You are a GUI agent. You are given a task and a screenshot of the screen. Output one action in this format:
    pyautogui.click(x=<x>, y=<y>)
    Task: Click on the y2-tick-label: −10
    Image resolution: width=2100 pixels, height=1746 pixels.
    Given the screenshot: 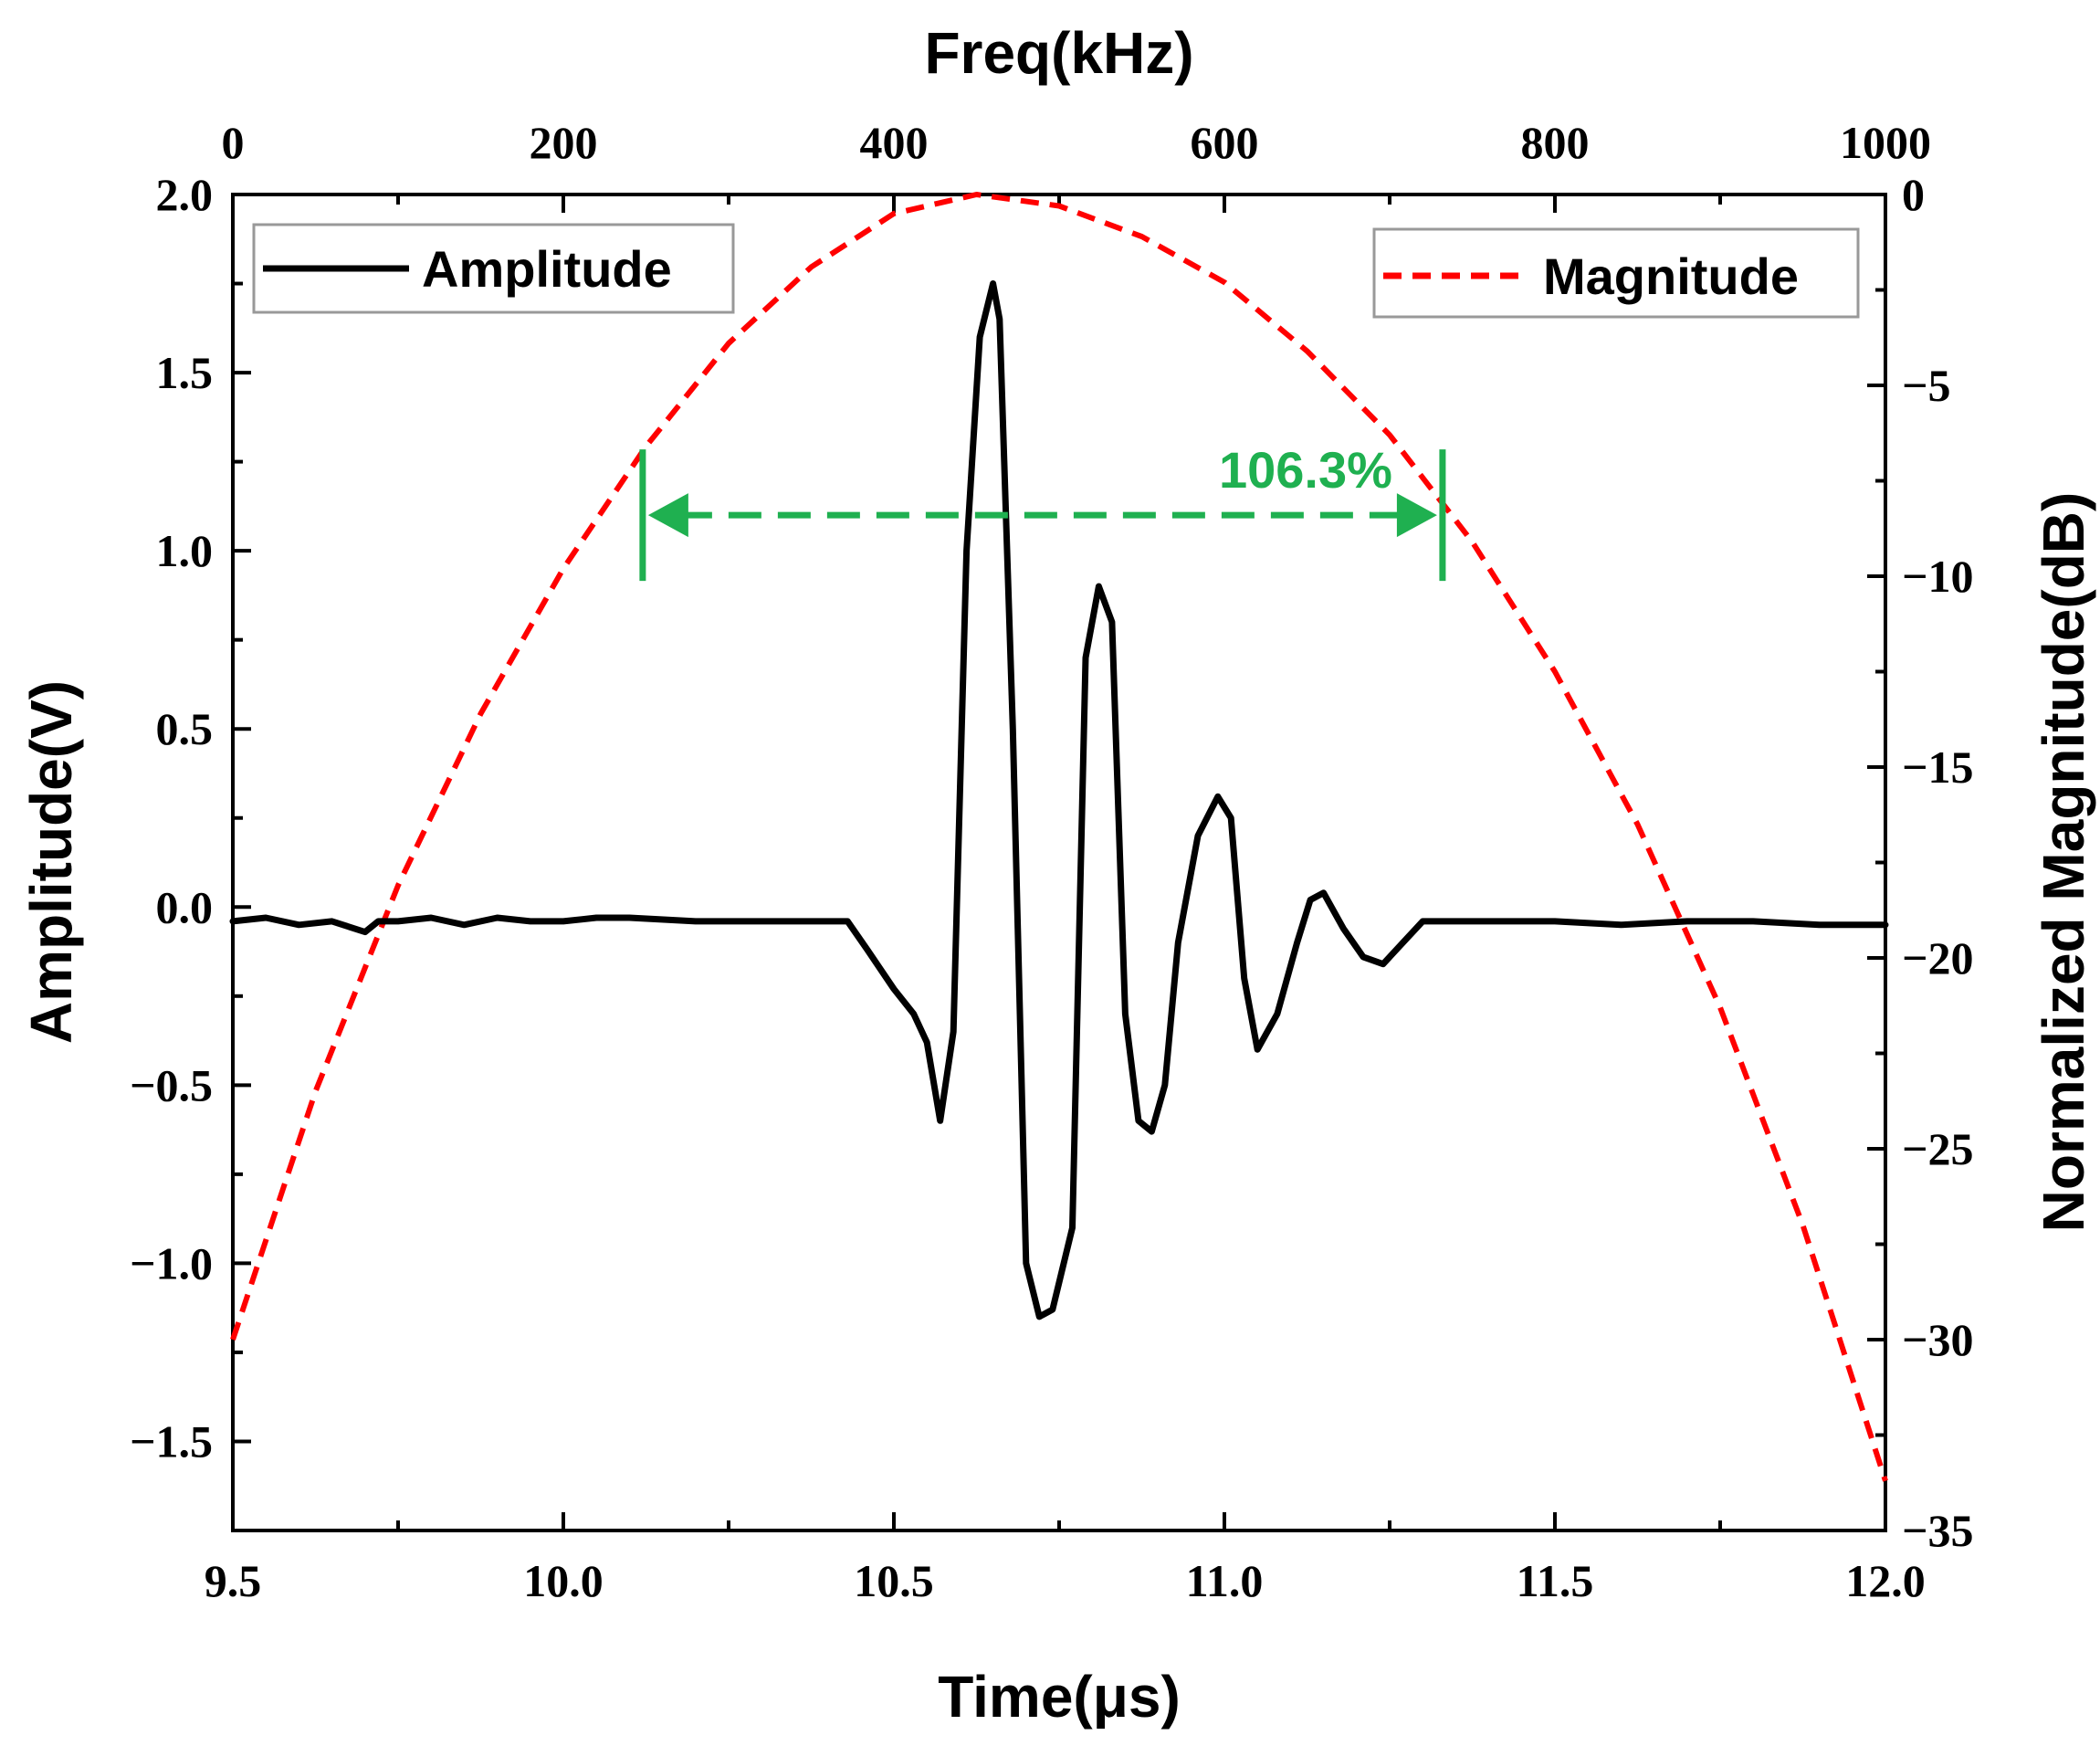 What is the action you would take?
    pyautogui.click(x=1938, y=577)
    